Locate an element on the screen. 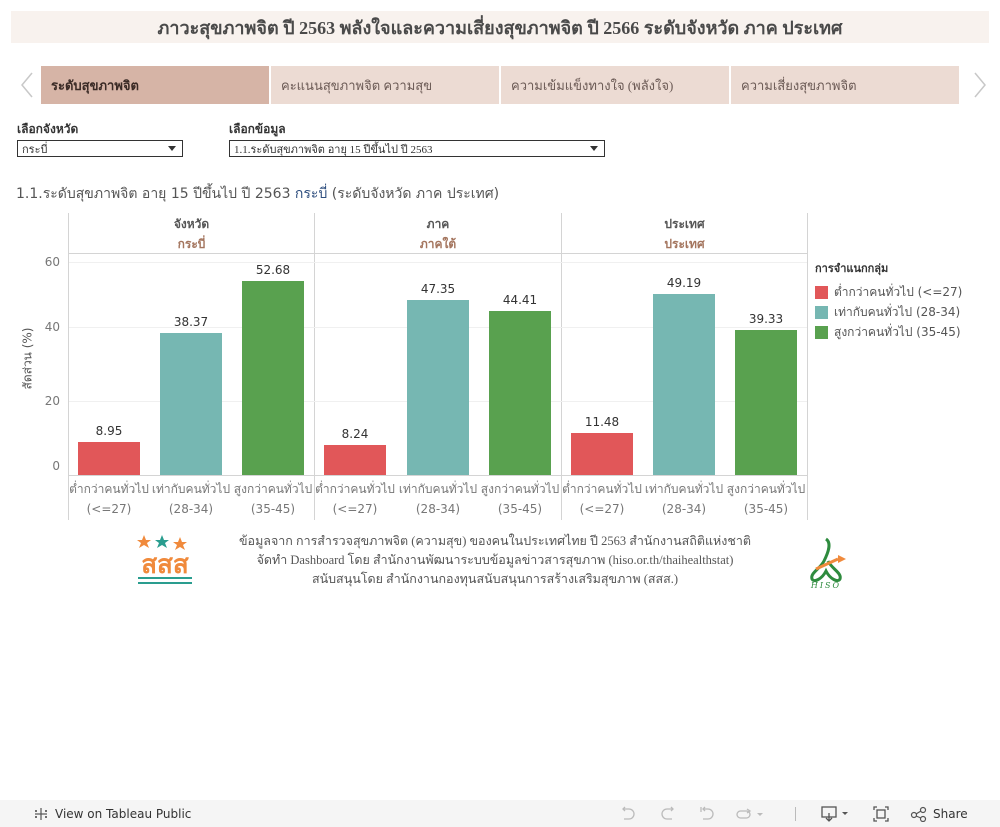 The width and height of the screenshot is (1000, 827). tableau-toolbar: View on Tableau Public Share is located at coordinates (500, 813).